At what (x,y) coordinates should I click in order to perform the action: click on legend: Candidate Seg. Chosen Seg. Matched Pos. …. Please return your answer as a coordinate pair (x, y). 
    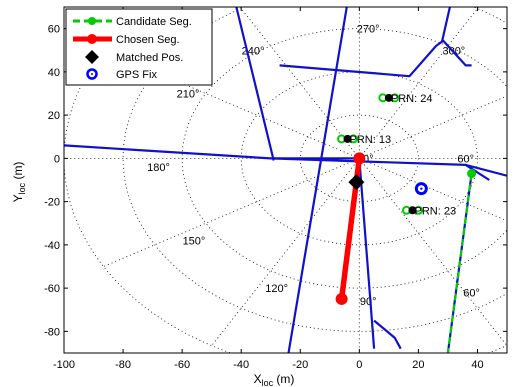
    Looking at the image, I should click on (139, 47).